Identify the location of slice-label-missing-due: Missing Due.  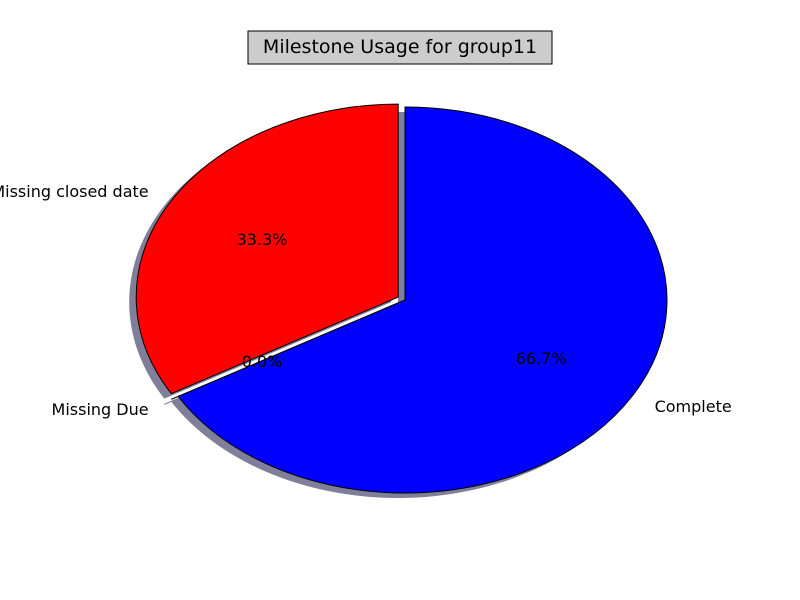
(100, 409).